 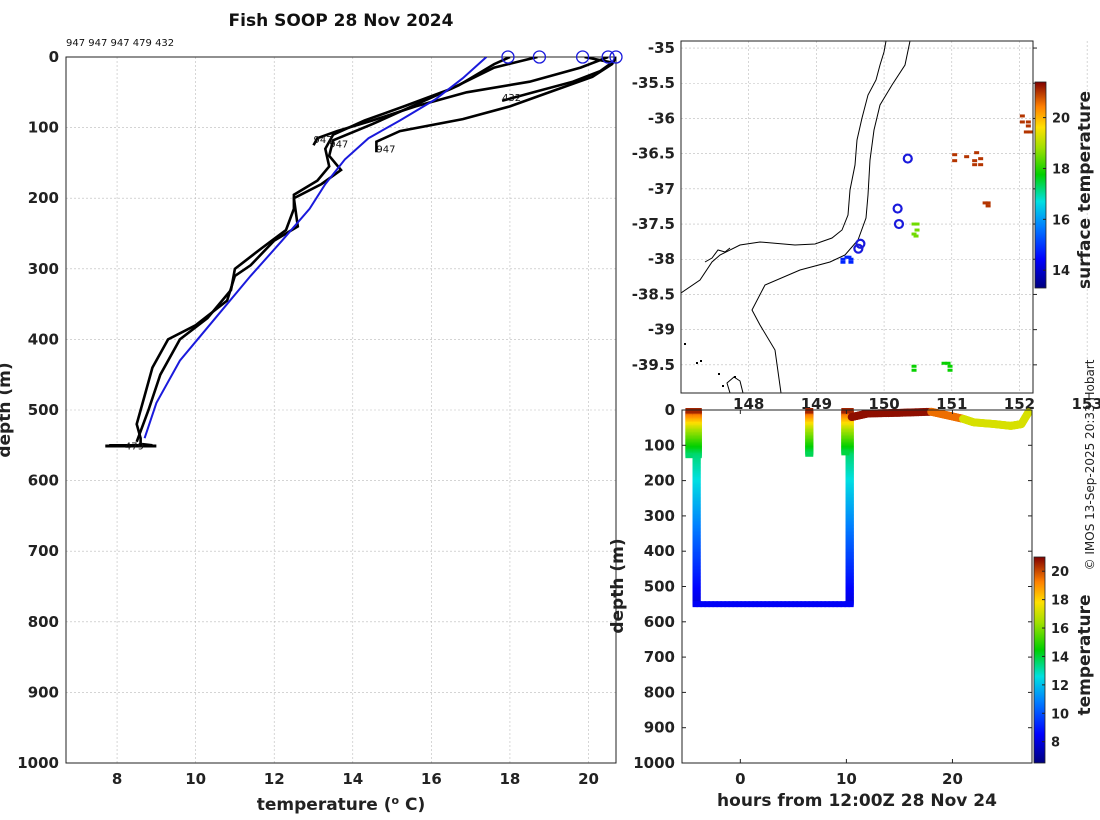 What do you see at coordinates (195, 779) in the screenshot?
I see `x-tick-10: 10` at bounding box center [195, 779].